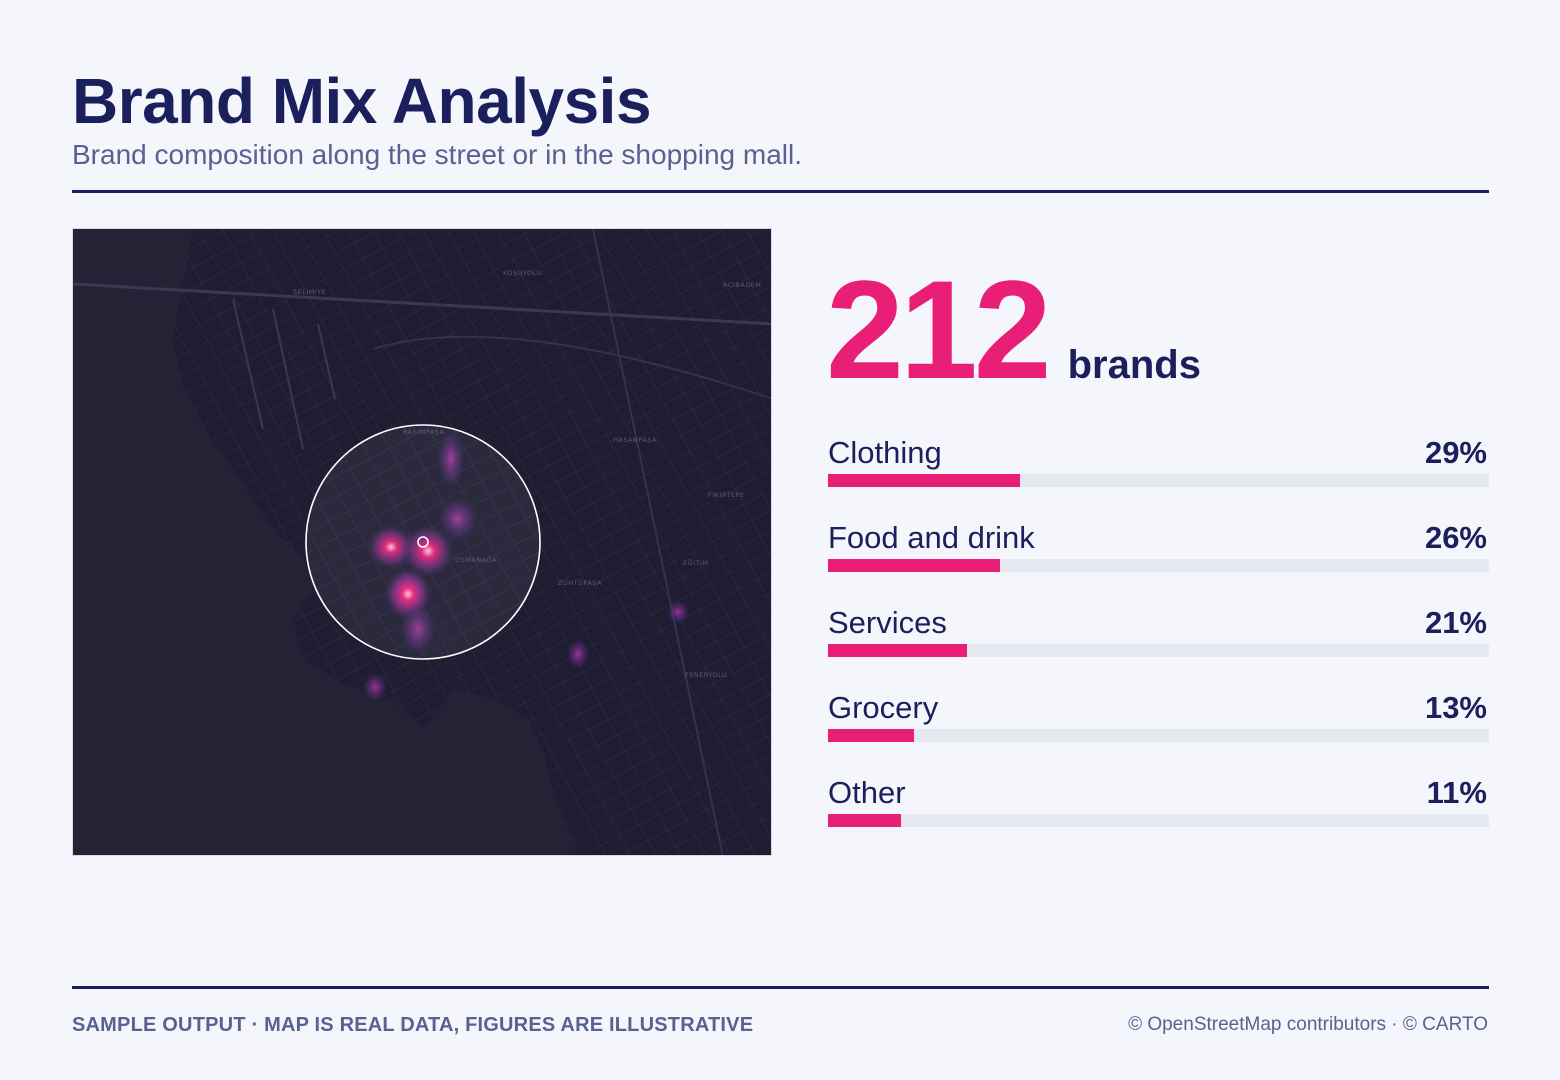  I want to click on district-label: SELIMIYE, so click(309, 292).